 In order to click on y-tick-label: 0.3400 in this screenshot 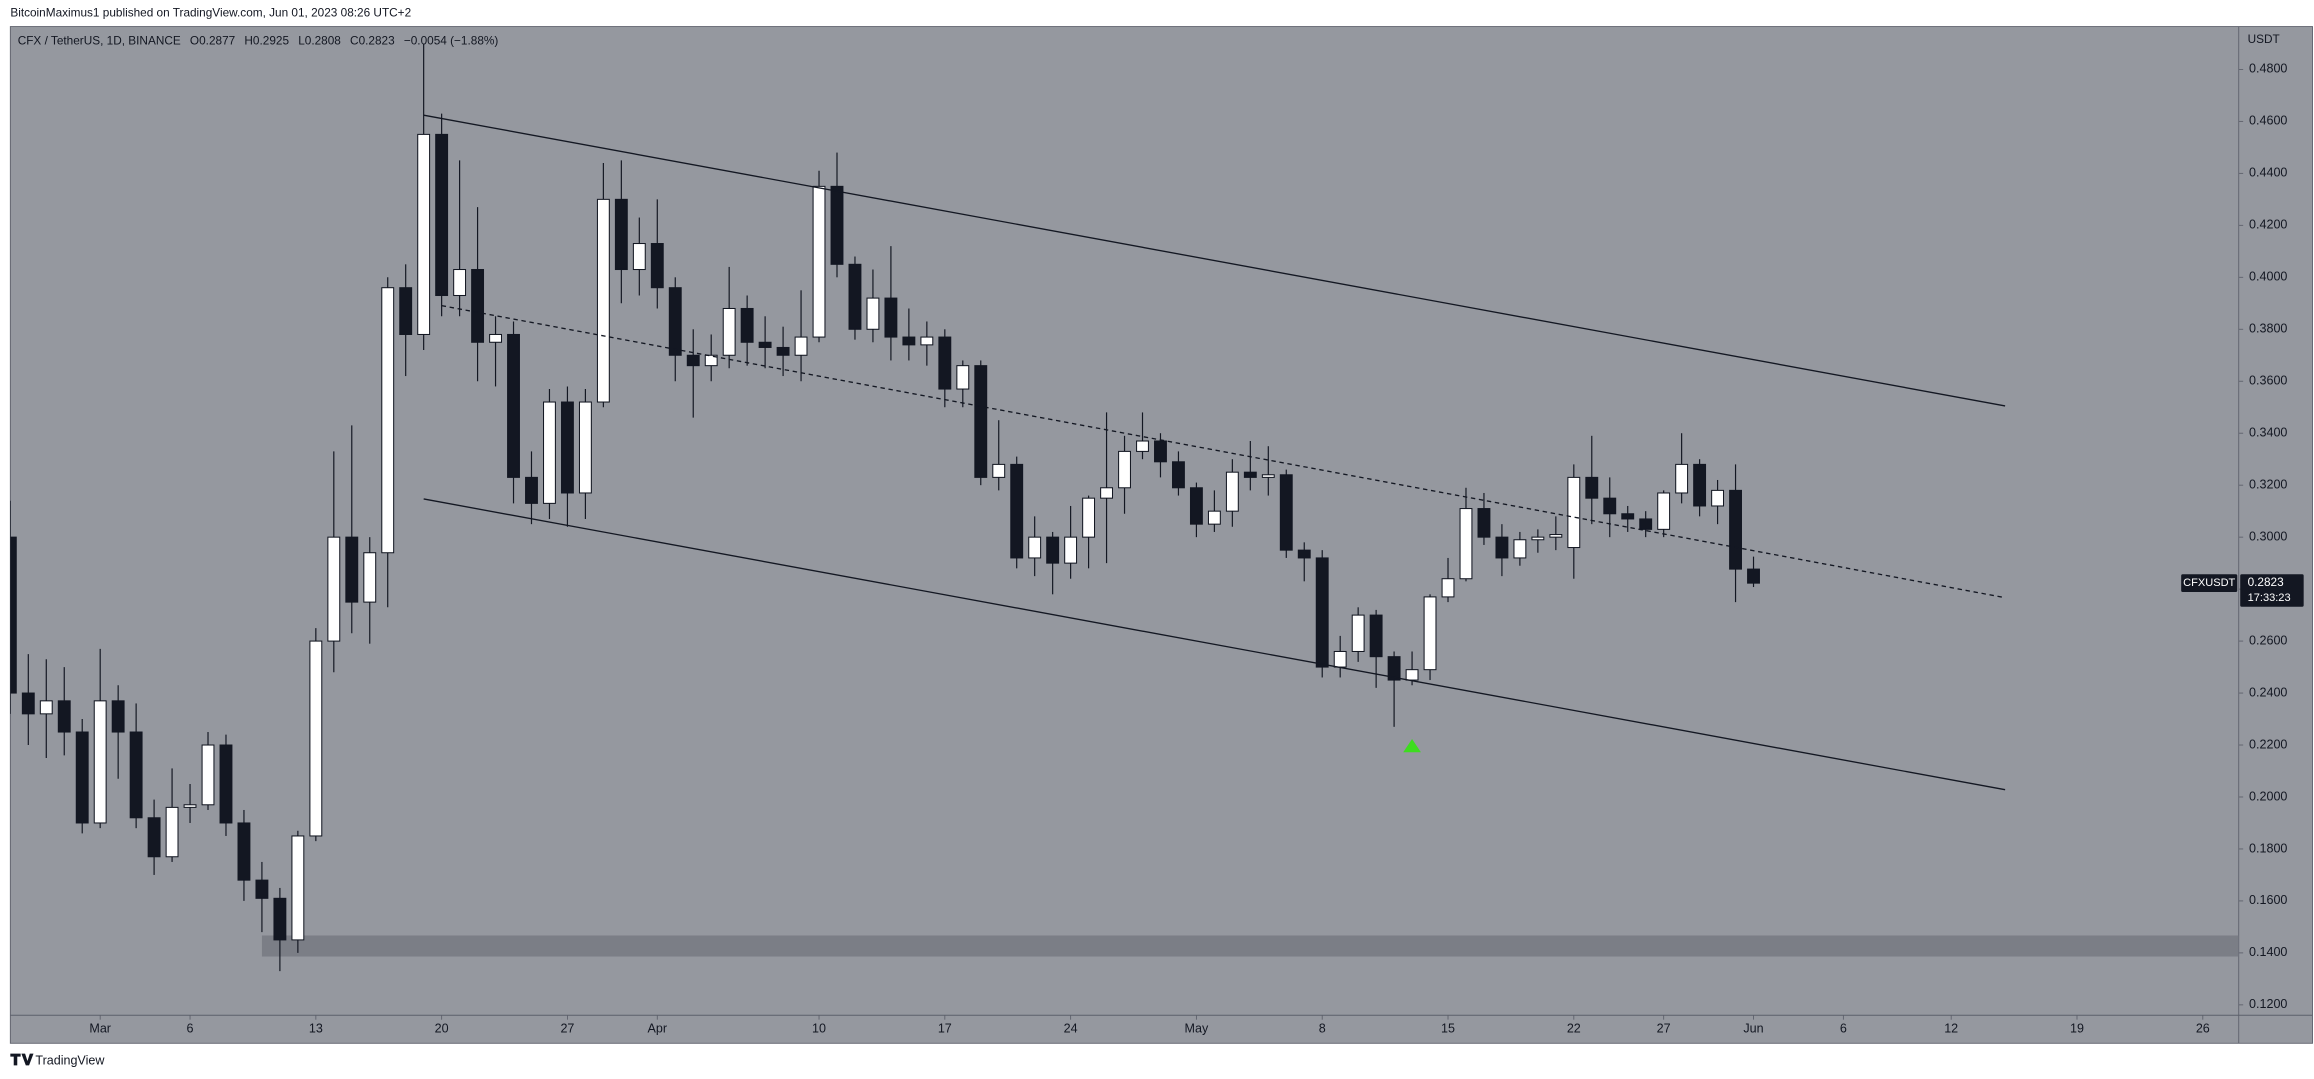, I will do `click(2268, 433)`.